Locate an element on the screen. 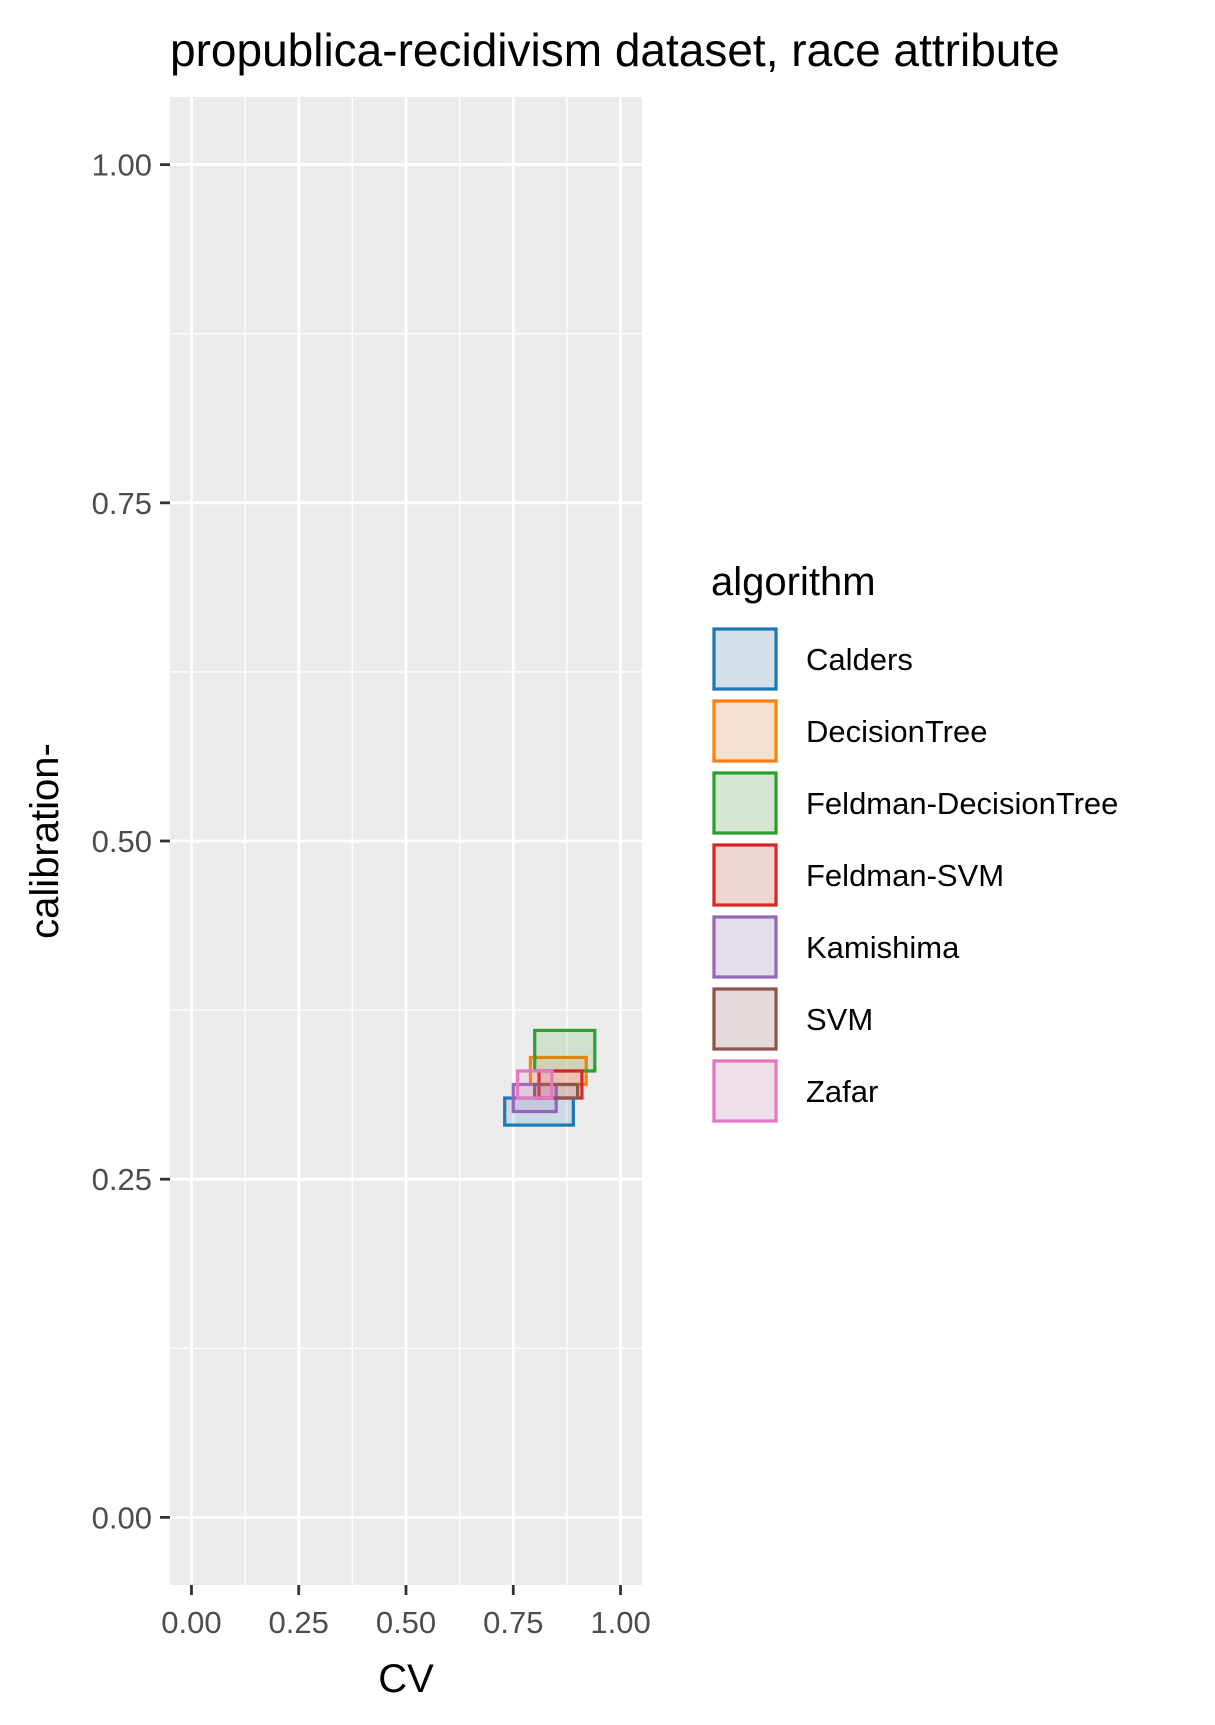 The image size is (1215, 1725). legend-label-feldman-svm: Feldman-SVM is located at coordinates (905, 875).